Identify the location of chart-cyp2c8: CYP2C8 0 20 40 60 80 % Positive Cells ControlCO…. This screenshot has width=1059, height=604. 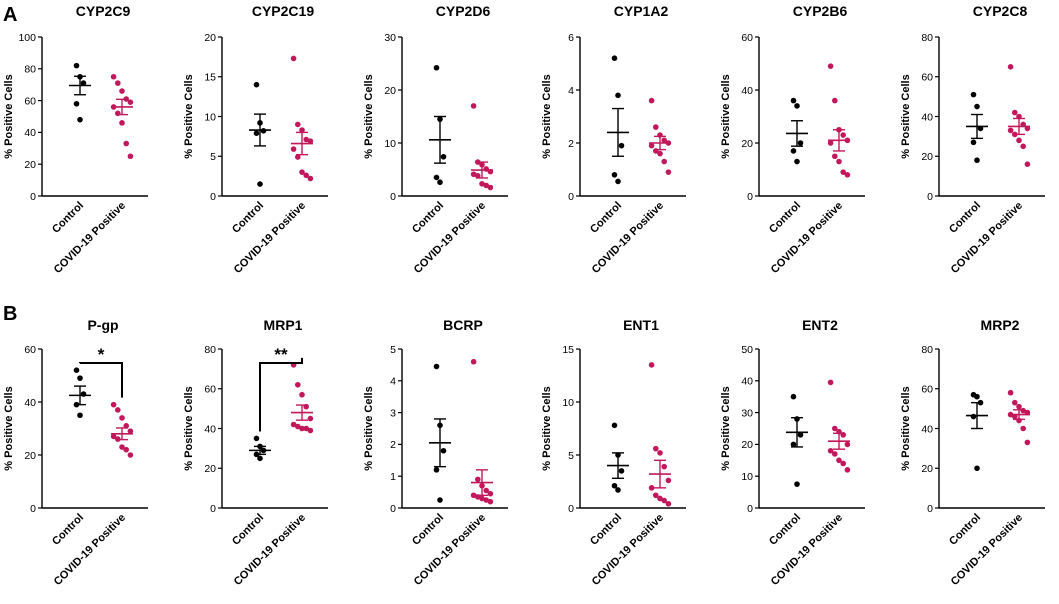
(972, 139).